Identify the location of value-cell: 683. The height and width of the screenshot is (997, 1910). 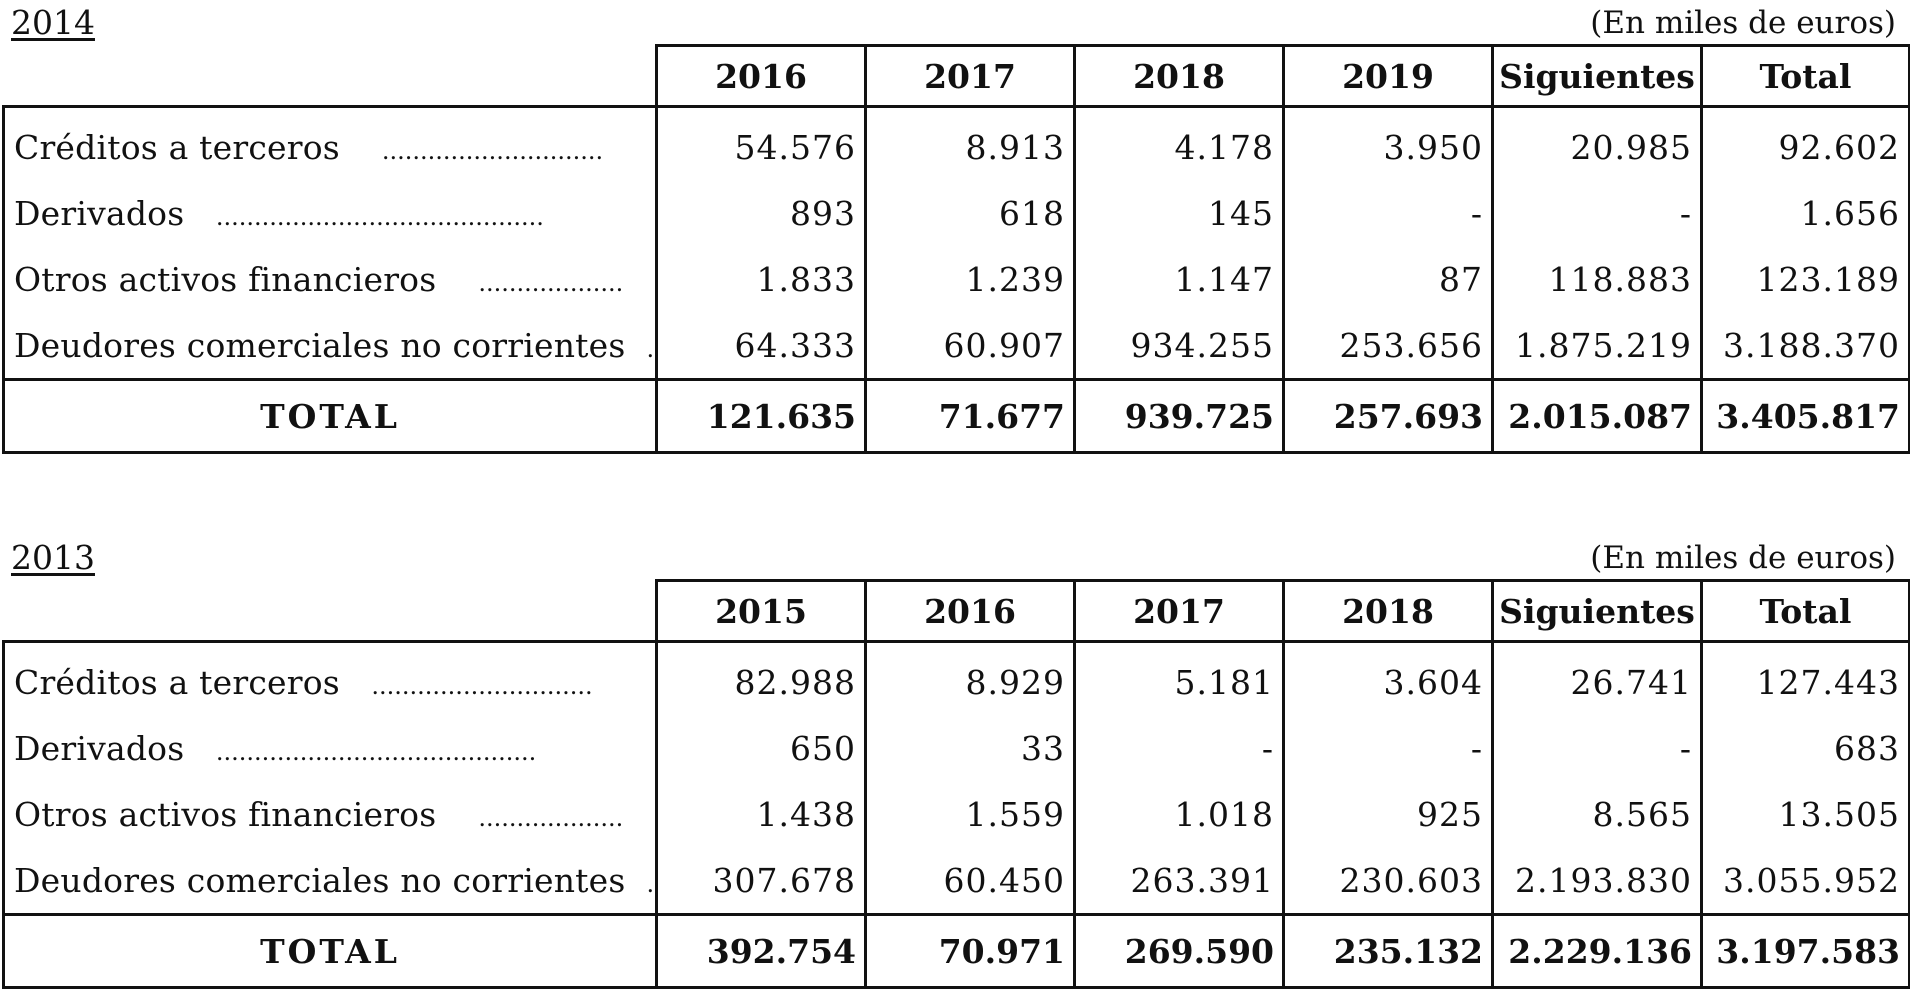
(1805, 748).